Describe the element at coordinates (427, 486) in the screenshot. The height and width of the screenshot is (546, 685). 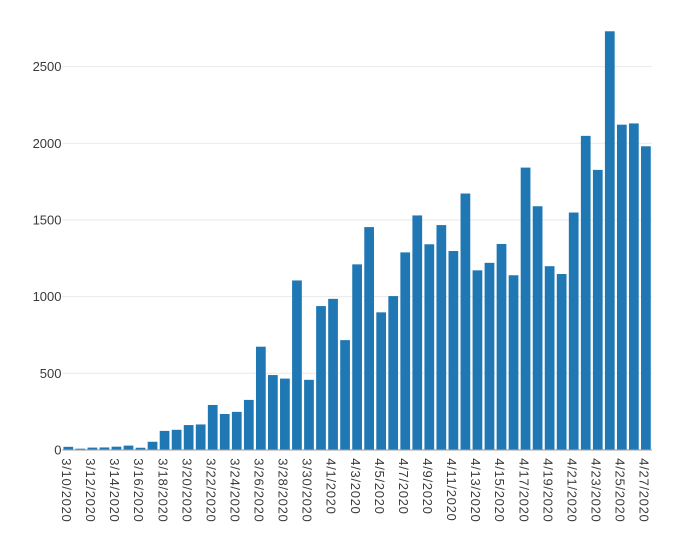
I see `svg-text: 4/9/2020` at that location.